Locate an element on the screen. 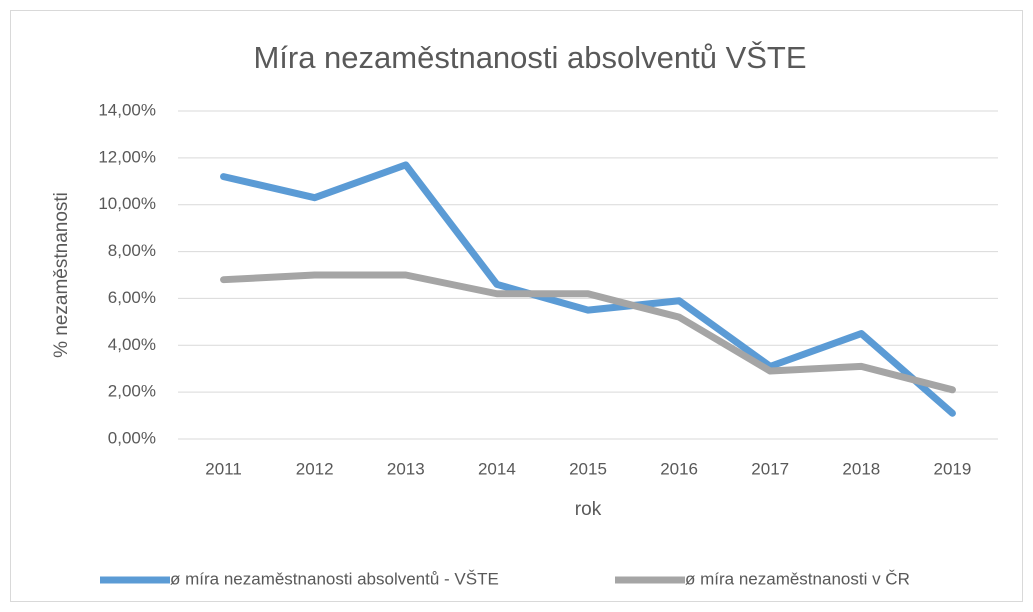 The width and height of the screenshot is (1033, 612). chart-title: Míra nezaměstnanosti absolventů VŠTE is located at coordinates (529, 57).